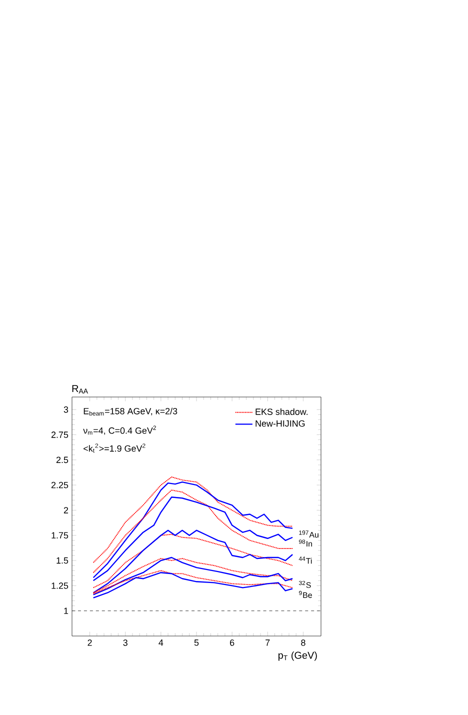  What do you see at coordinates (125, 643) in the screenshot?
I see `x-tick-label: 3` at bounding box center [125, 643].